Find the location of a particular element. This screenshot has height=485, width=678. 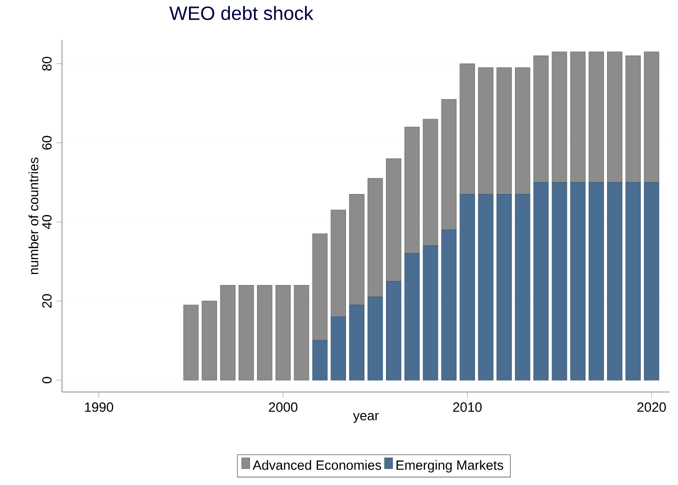

x-tick-label: 2010 is located at coordinates (467, 407).